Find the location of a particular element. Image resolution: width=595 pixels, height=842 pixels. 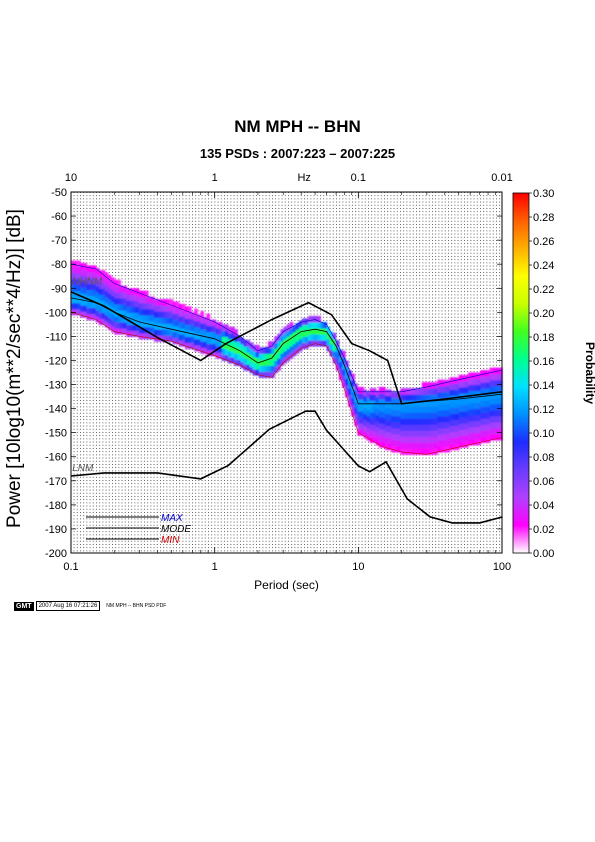

x-top-tick-label: 1 is located at coordinates (215, 178).